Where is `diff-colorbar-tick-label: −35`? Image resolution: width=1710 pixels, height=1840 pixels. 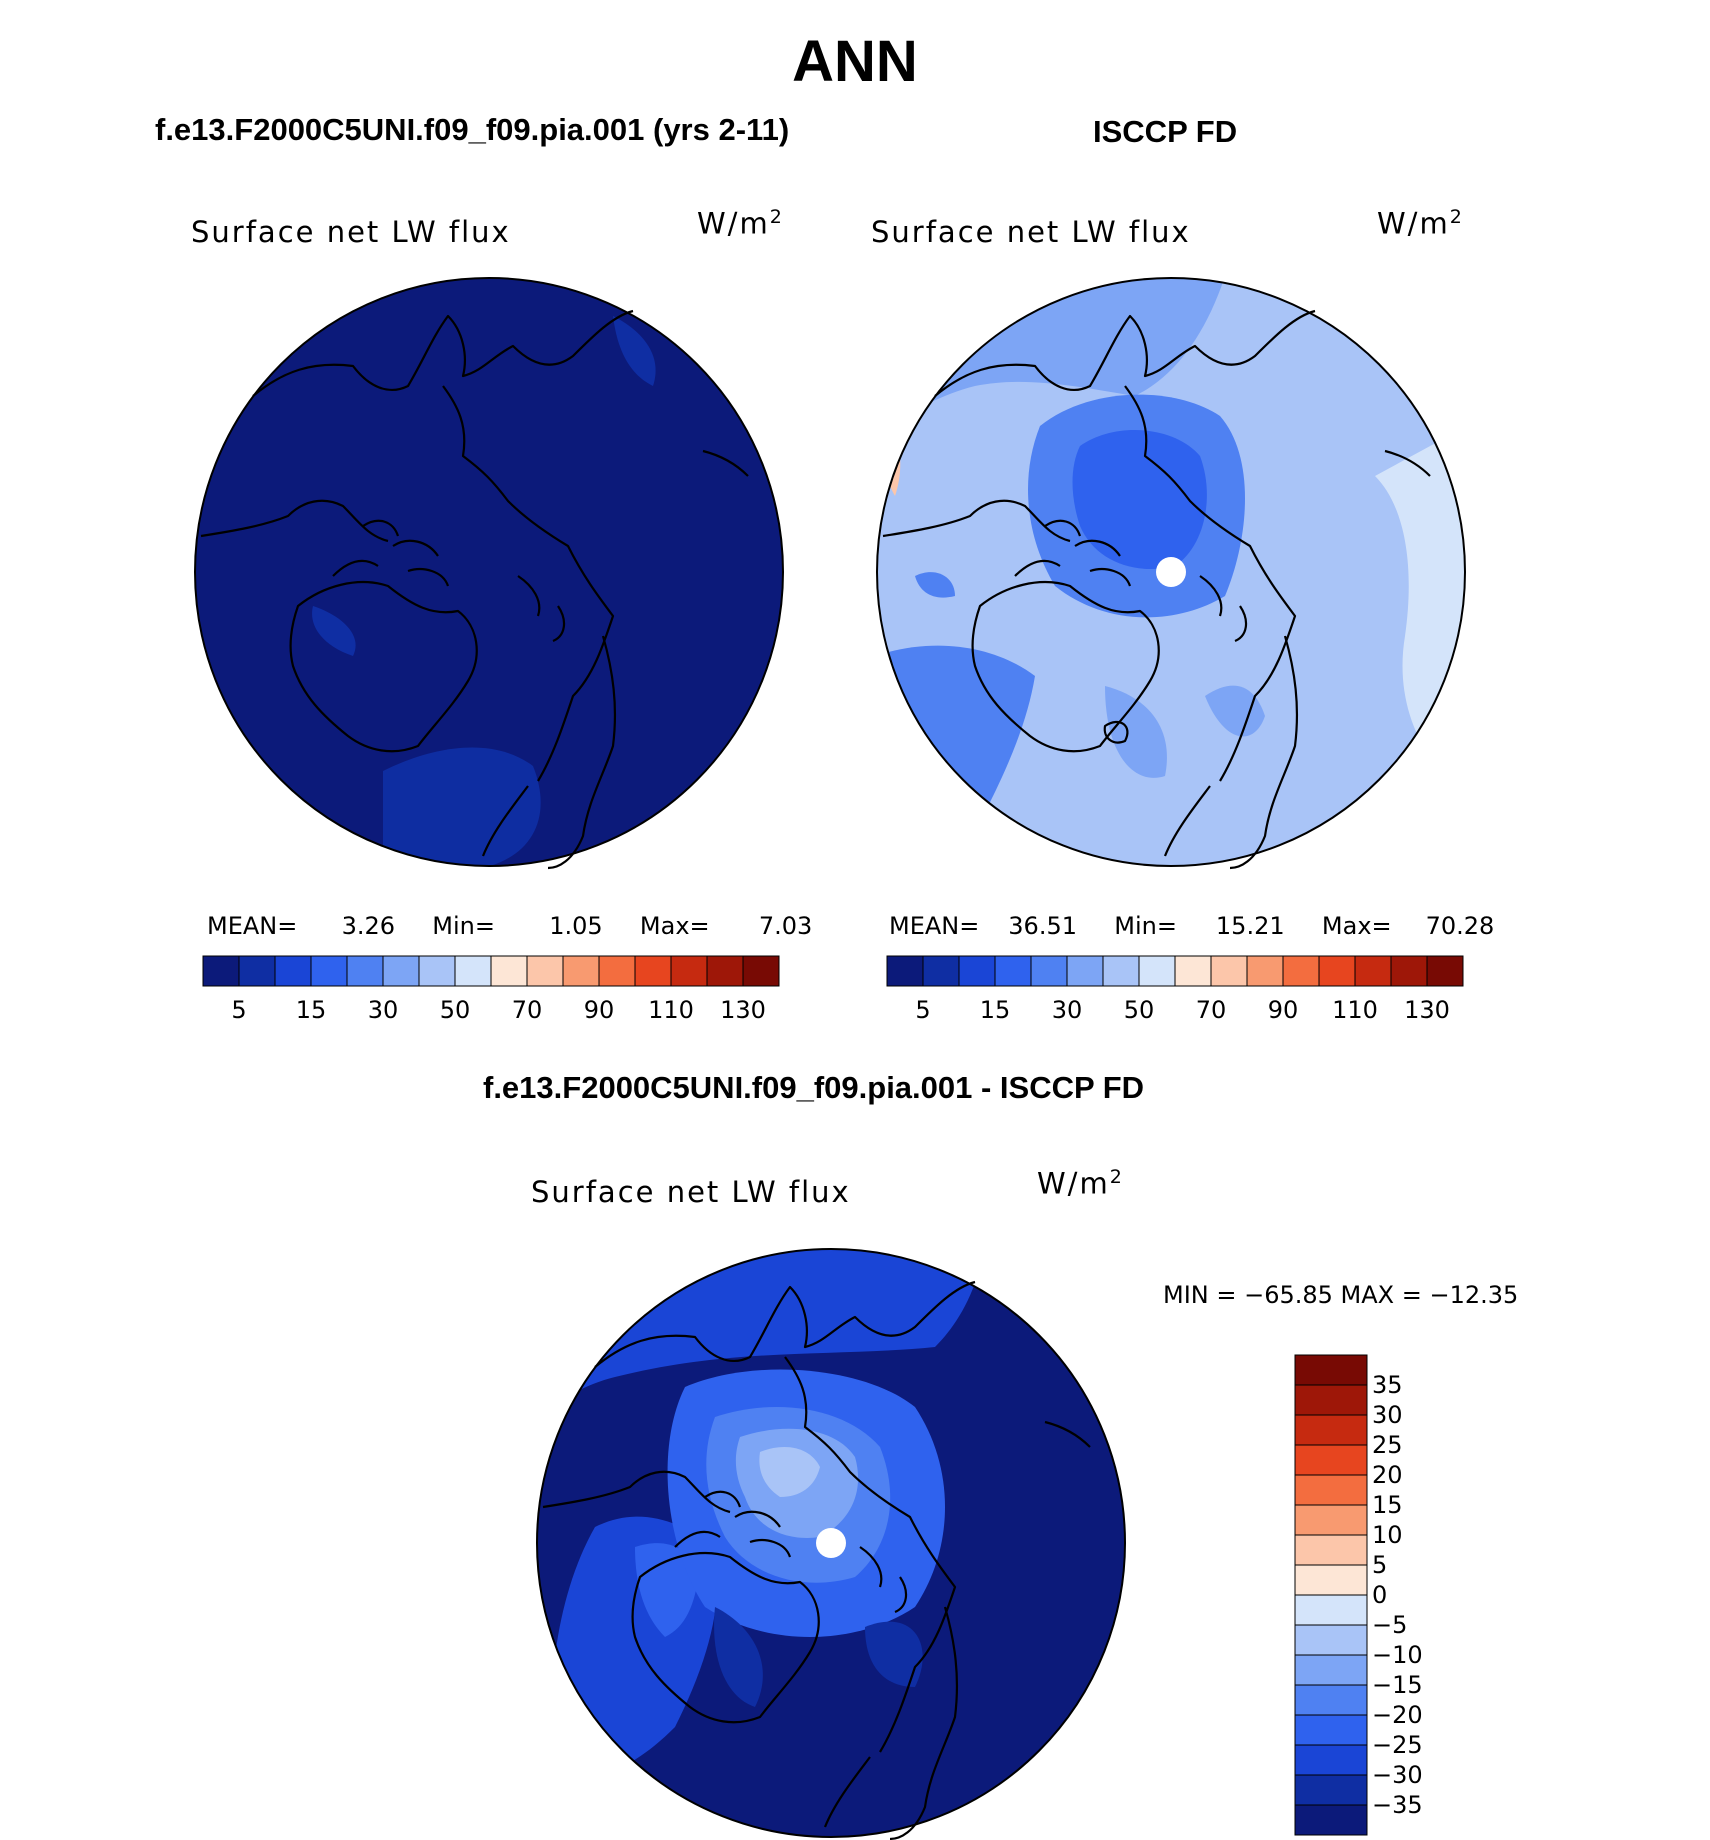 diff-colorbar-tick-label: −35 is located at coordinates (1397, 1805).